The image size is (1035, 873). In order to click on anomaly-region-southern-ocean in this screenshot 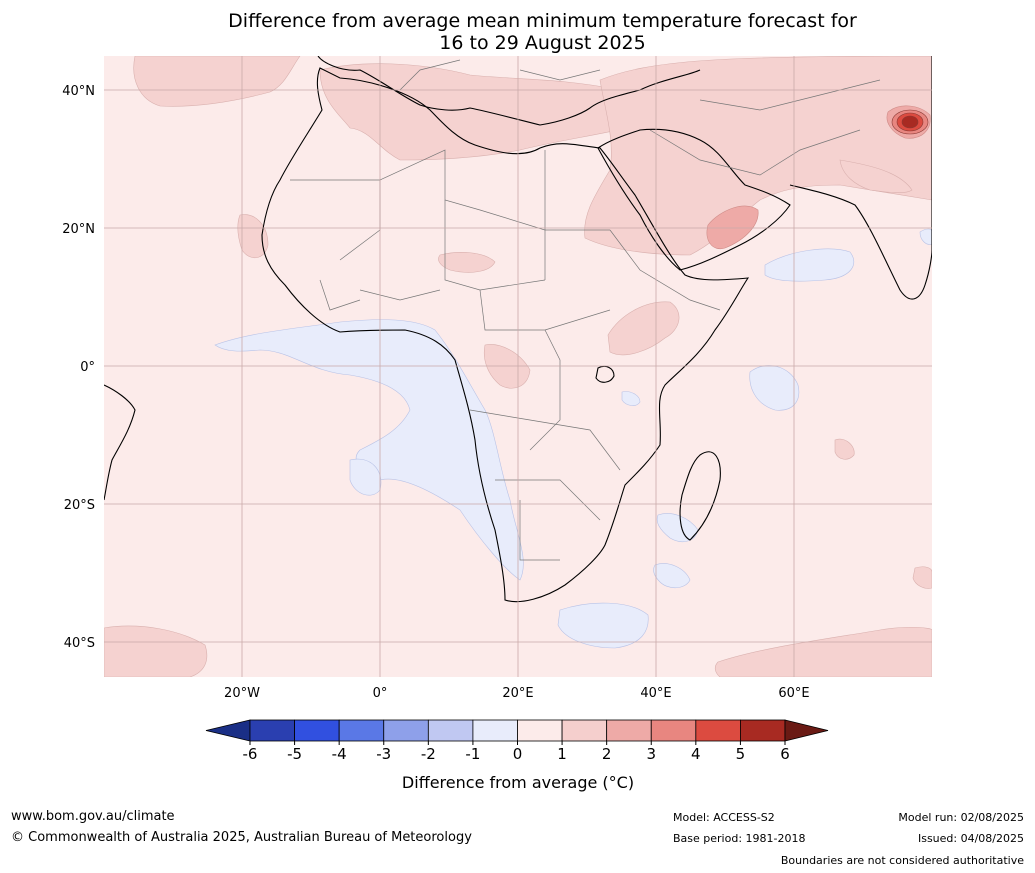, I will do `click(823, 651)`.